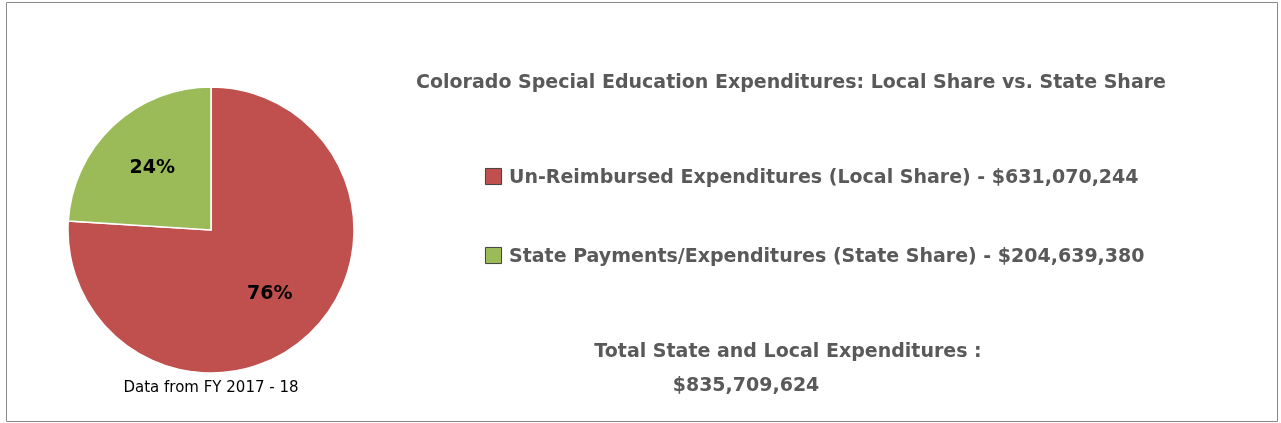 The width and height of the screenshot is (1281, 423). Describe the element at coordinates (152, 166) in the screenshot. I see `data-label: 24%` at that location.